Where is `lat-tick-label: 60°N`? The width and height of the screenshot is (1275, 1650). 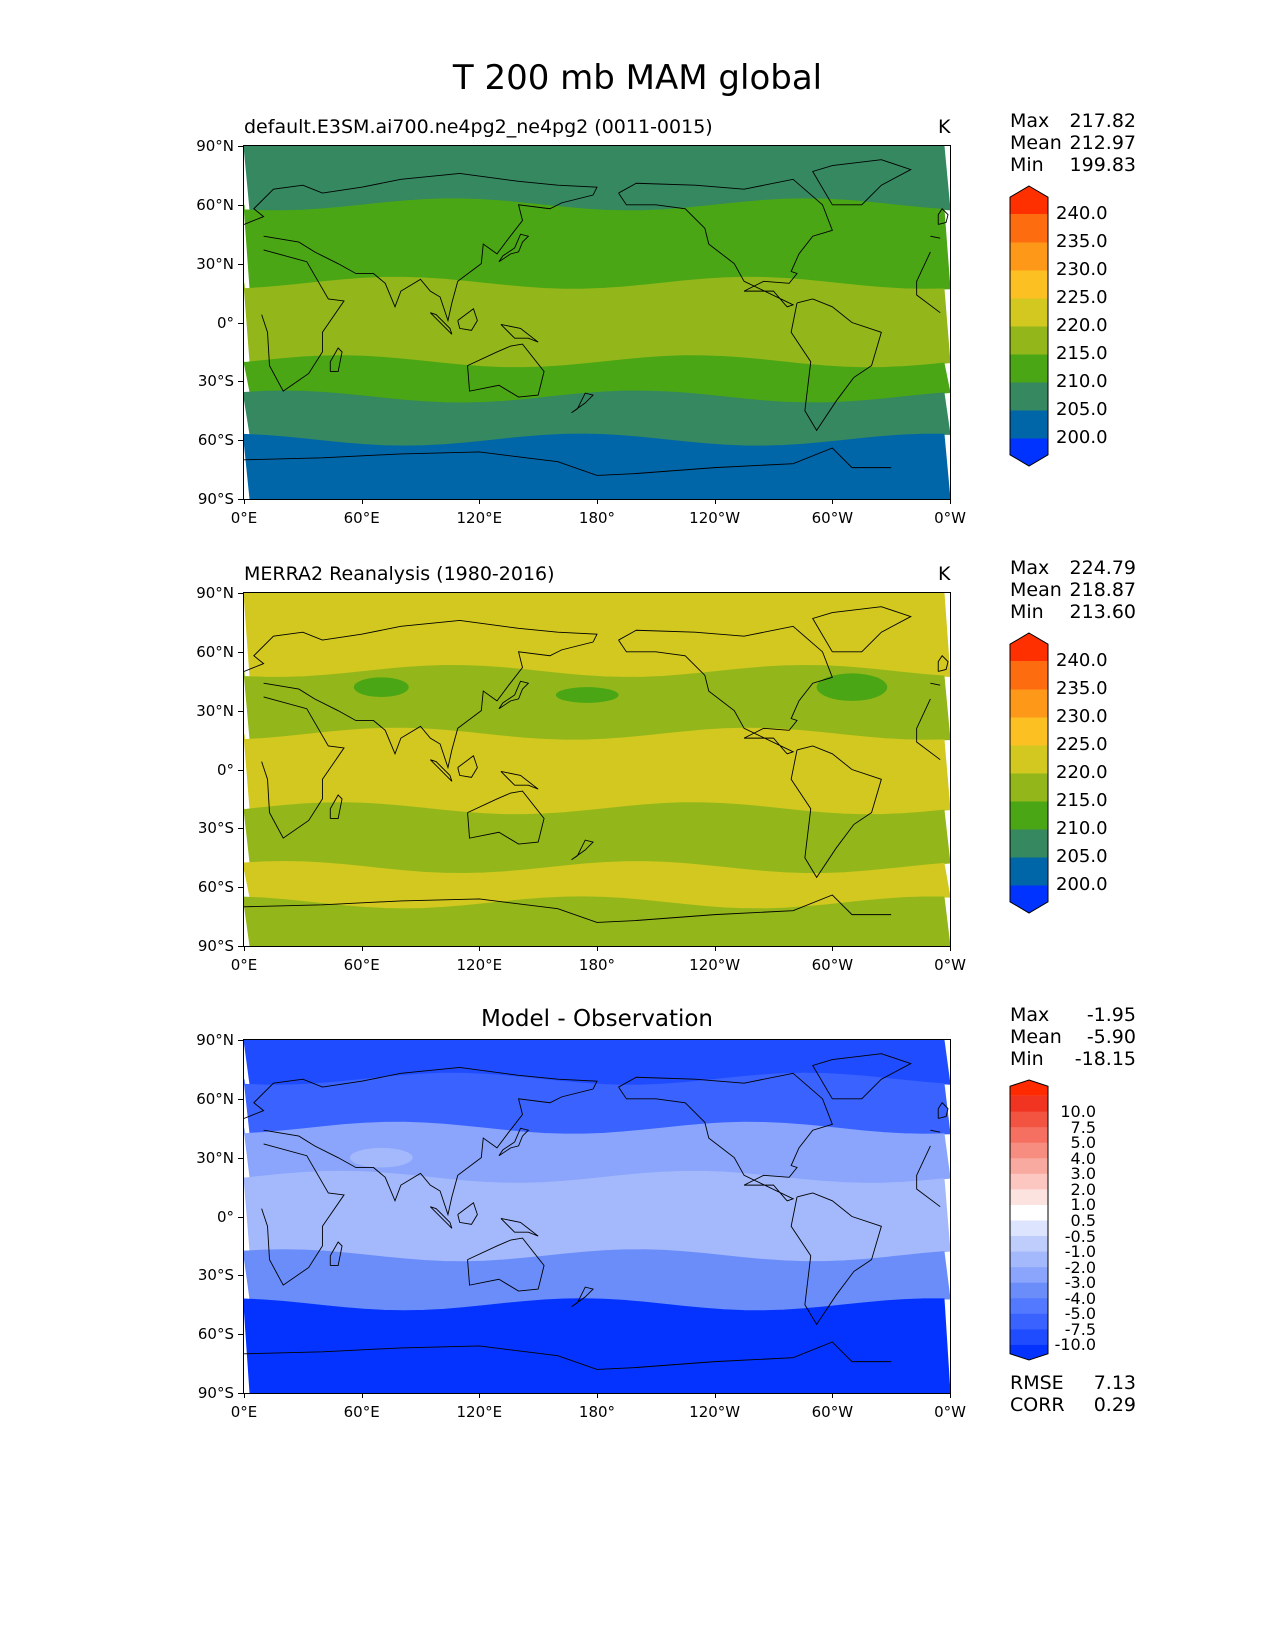
lat-tick-label: 60°N is located at coordinates (215, 651).